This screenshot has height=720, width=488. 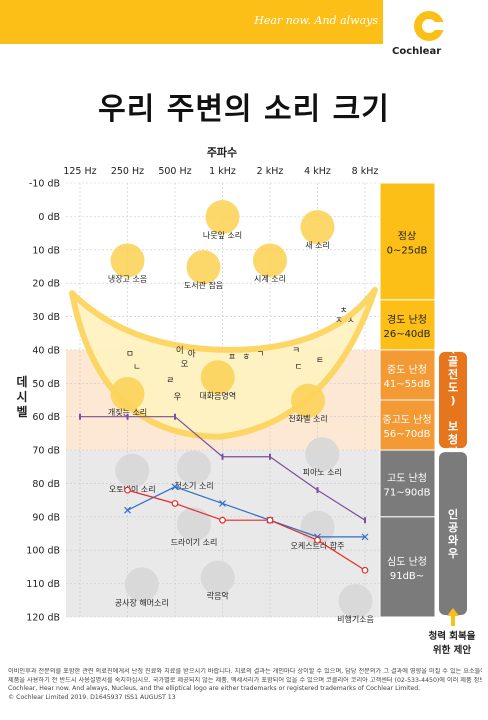 I want to click on y-tick-label: 40 dB, so click(x=46, y=350).